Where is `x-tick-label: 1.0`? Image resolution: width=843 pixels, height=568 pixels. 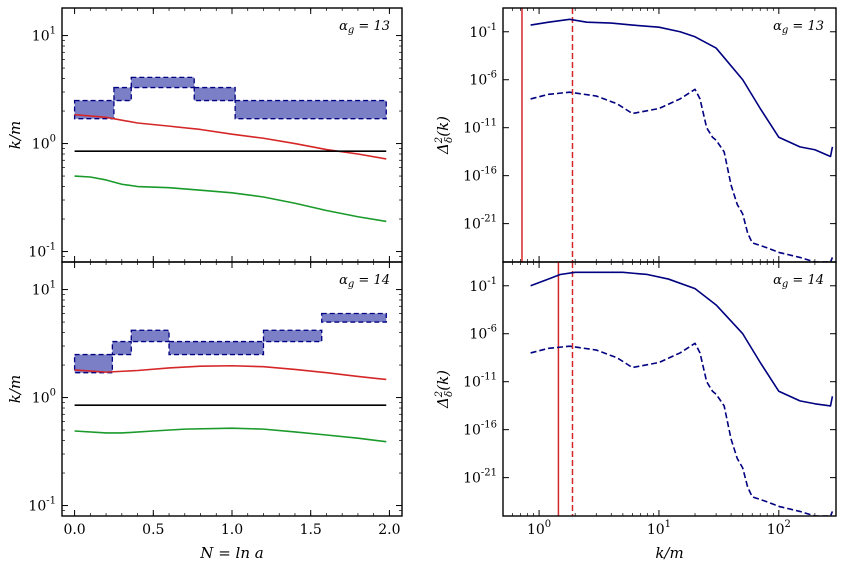
x-tick-label: 1.0 is located at coordinates (232, 530).